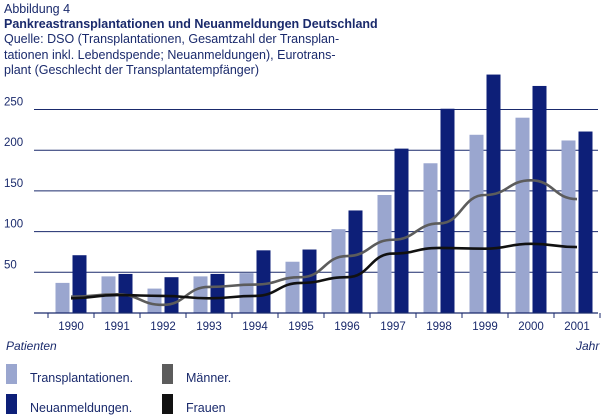  Describe the element at coordinates (11, 404) in the screenshot. I see `legend-swatch-neuanmeldungen` at that location.